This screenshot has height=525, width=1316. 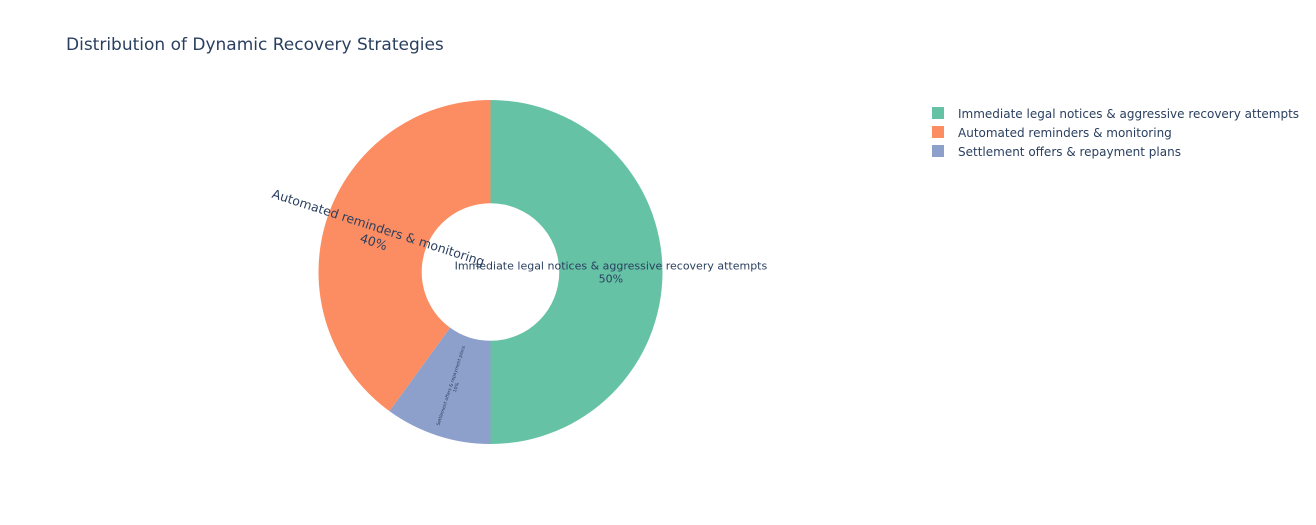 What do you see at coordinates (1065, 133) in the screenshot?
I see `legend-label: Automated reminders & monitoring` at bounding box center [1065, 133].